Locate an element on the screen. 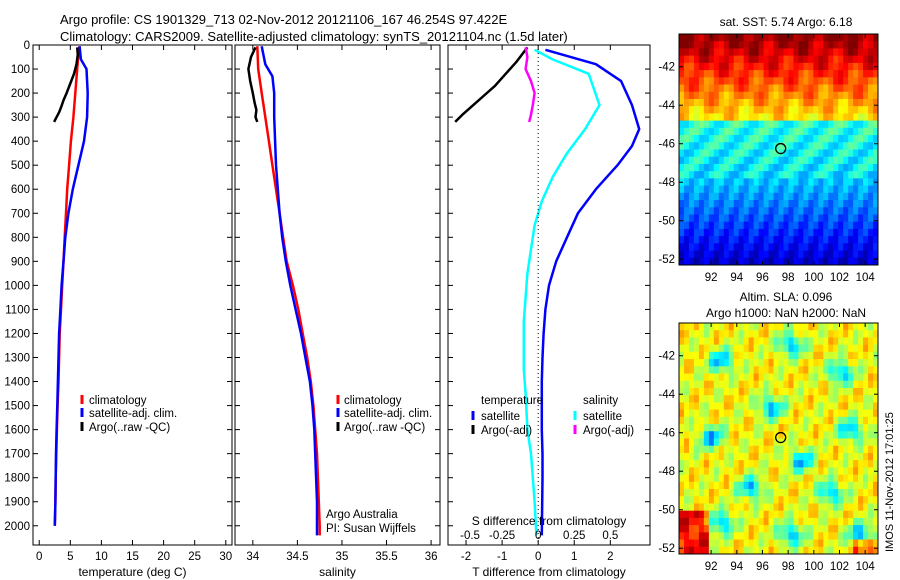 This screenshot has width=900, height=580. x-tick-label: 92 is located at coordinates (711, 567).